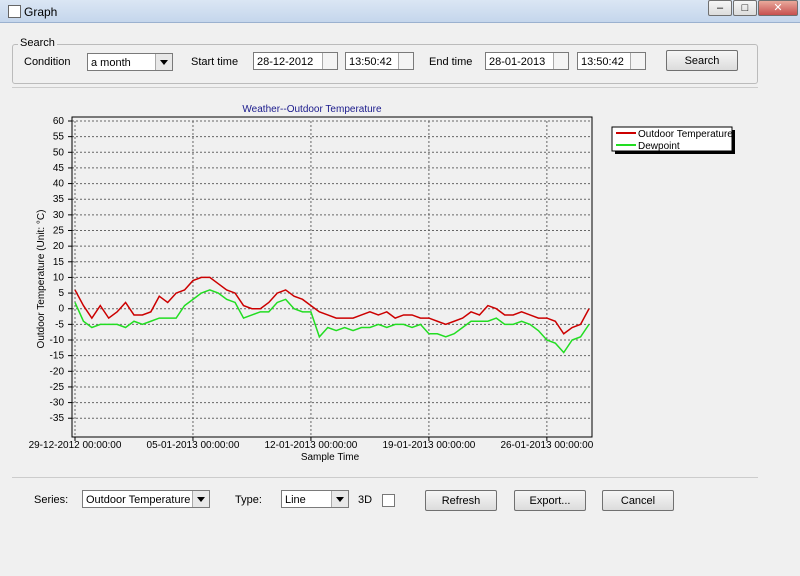  Describe the element at coordinates (57, 371) in the screenshot. I see `y-tick-label: -20` at that location.